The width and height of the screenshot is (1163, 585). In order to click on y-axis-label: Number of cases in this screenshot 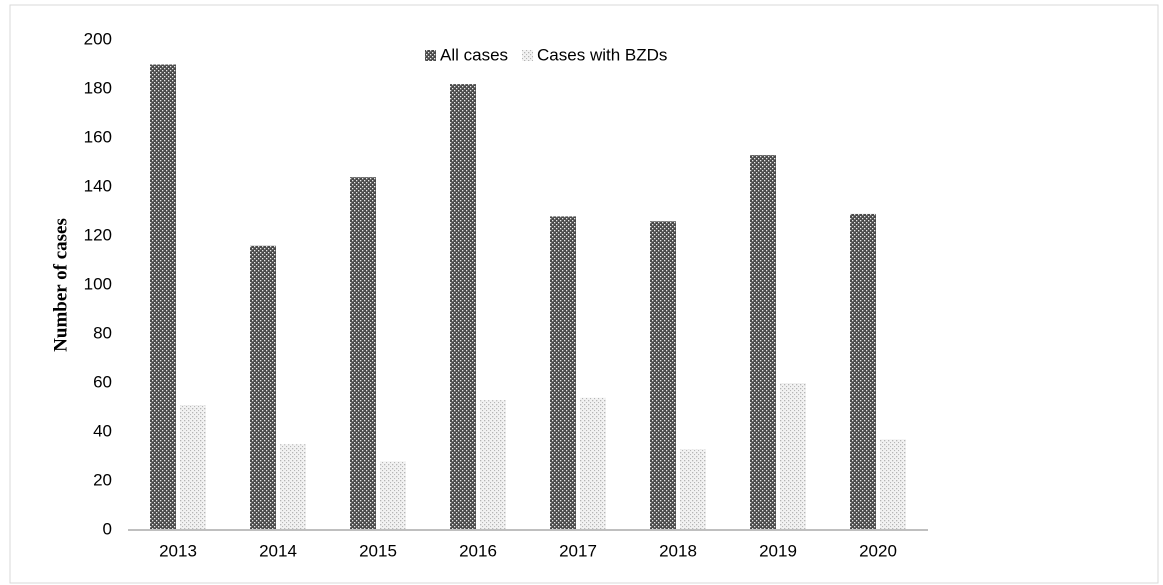, I will do `click(60, 285)`.